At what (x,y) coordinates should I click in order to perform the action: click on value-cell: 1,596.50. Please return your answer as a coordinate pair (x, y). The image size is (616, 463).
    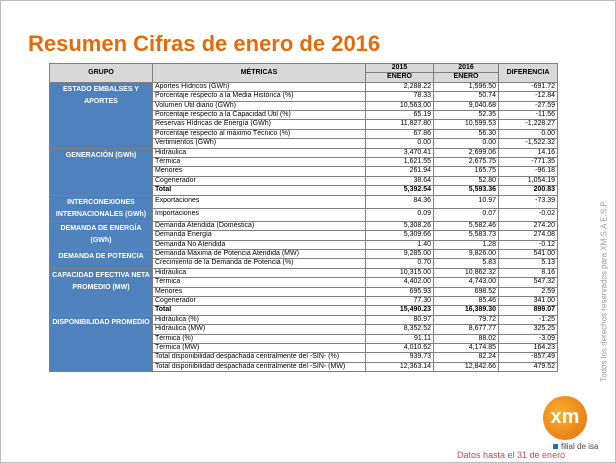
    Looking at the image, I should click on (466, 87).